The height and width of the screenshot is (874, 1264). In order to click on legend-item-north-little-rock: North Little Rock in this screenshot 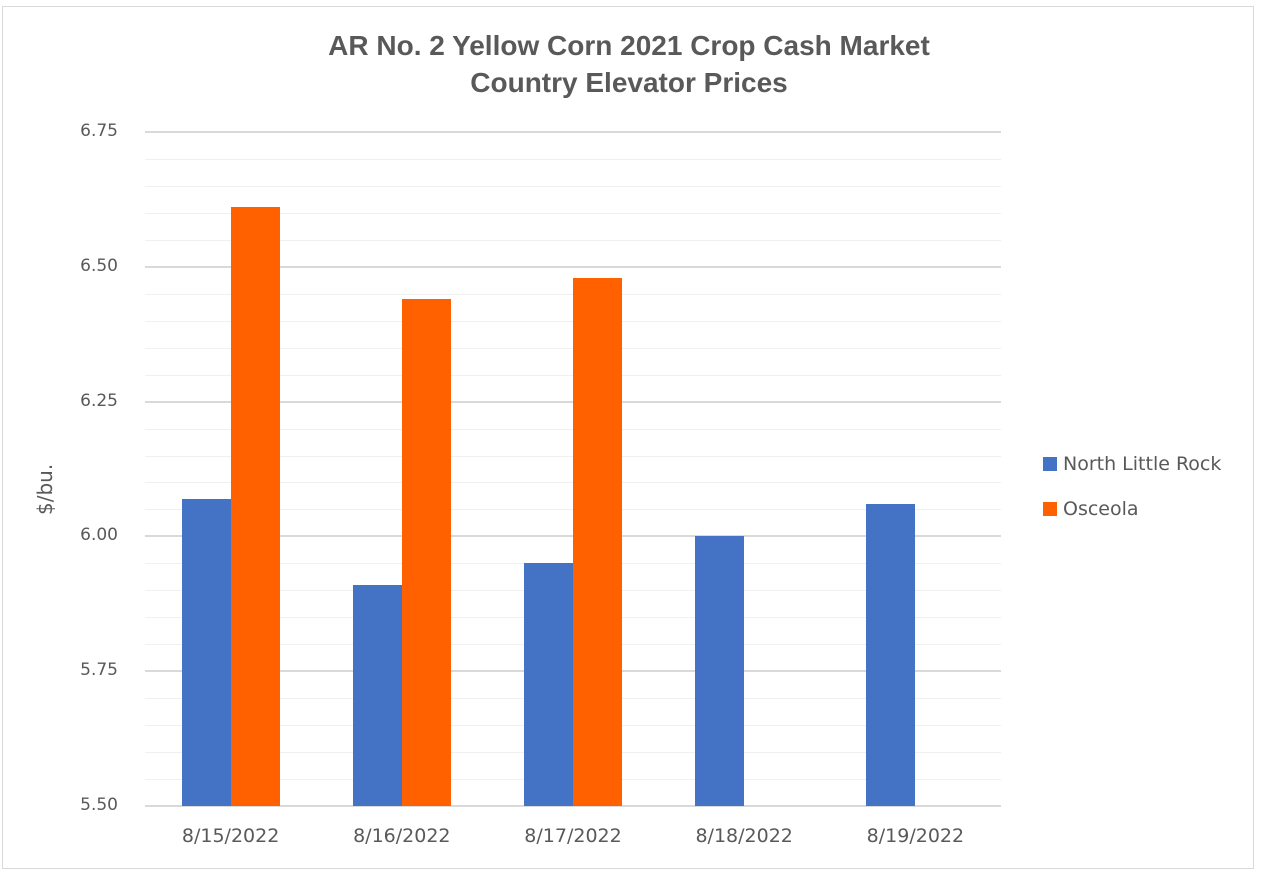, I will do `click(1132, 464)`.